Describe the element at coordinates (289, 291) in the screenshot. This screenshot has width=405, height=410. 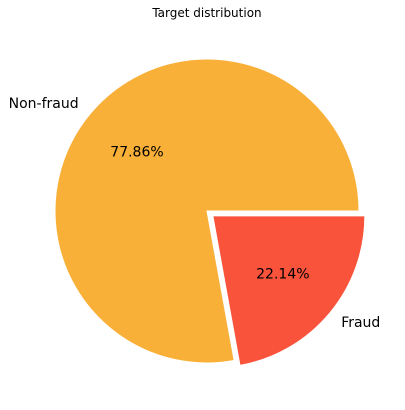
I see `pie-slice-fraud` at that location.